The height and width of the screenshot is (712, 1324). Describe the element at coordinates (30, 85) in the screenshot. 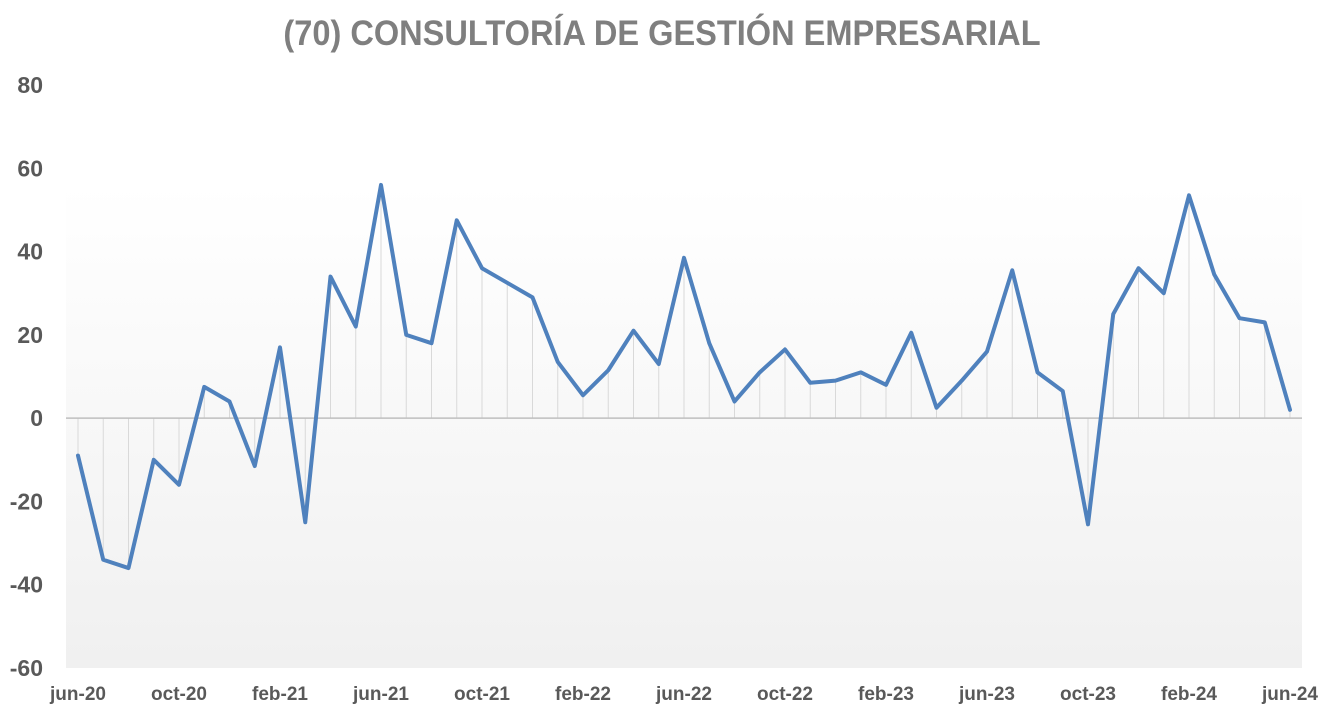

I see `y-tick-label: 80` at that location.